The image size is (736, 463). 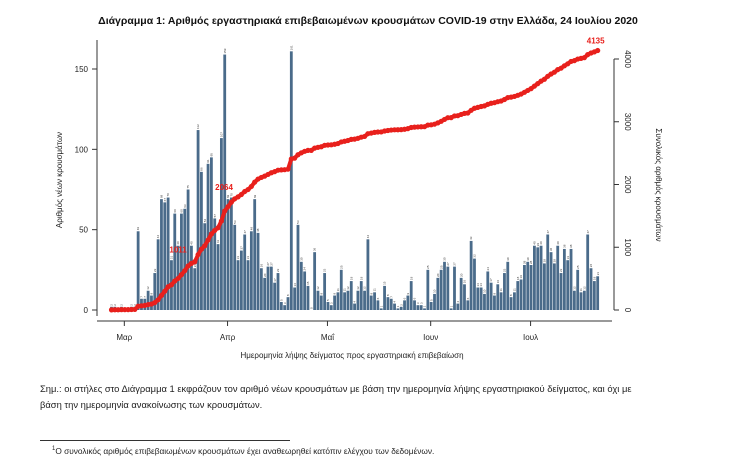 I want to click on bar-value-label: 112, so click(x=198, y=126).